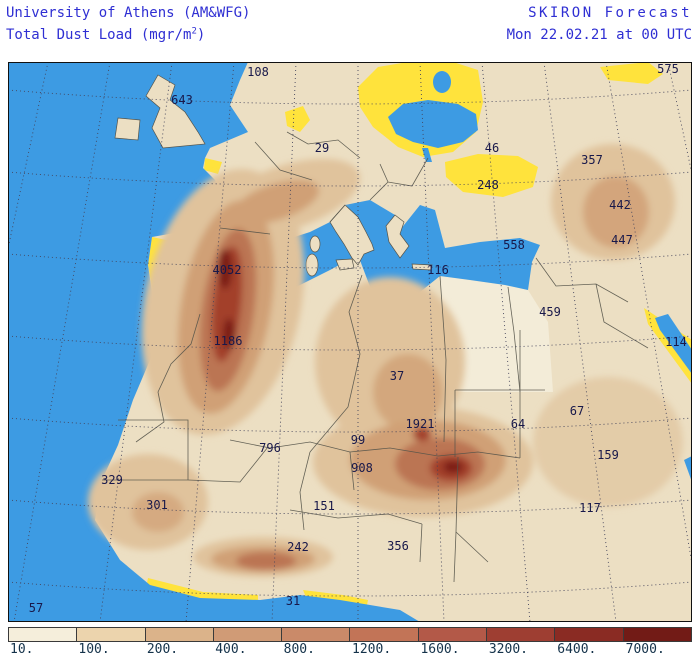  What do you see at coordinates (175, 111) in the screenshot?
I see `great-britain` at bounding box center [175, 111].